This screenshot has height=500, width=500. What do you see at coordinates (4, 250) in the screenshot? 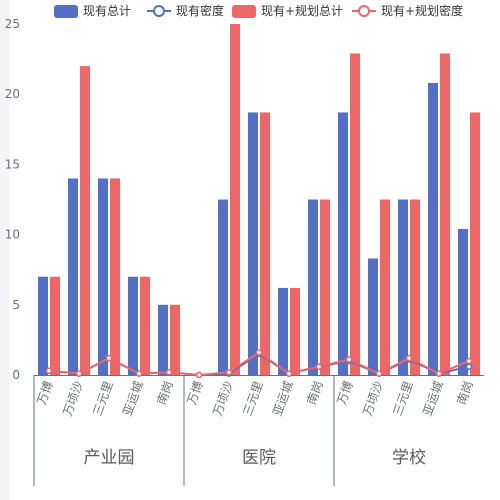
I see `left-gutter` at bounding box center [4, 250].